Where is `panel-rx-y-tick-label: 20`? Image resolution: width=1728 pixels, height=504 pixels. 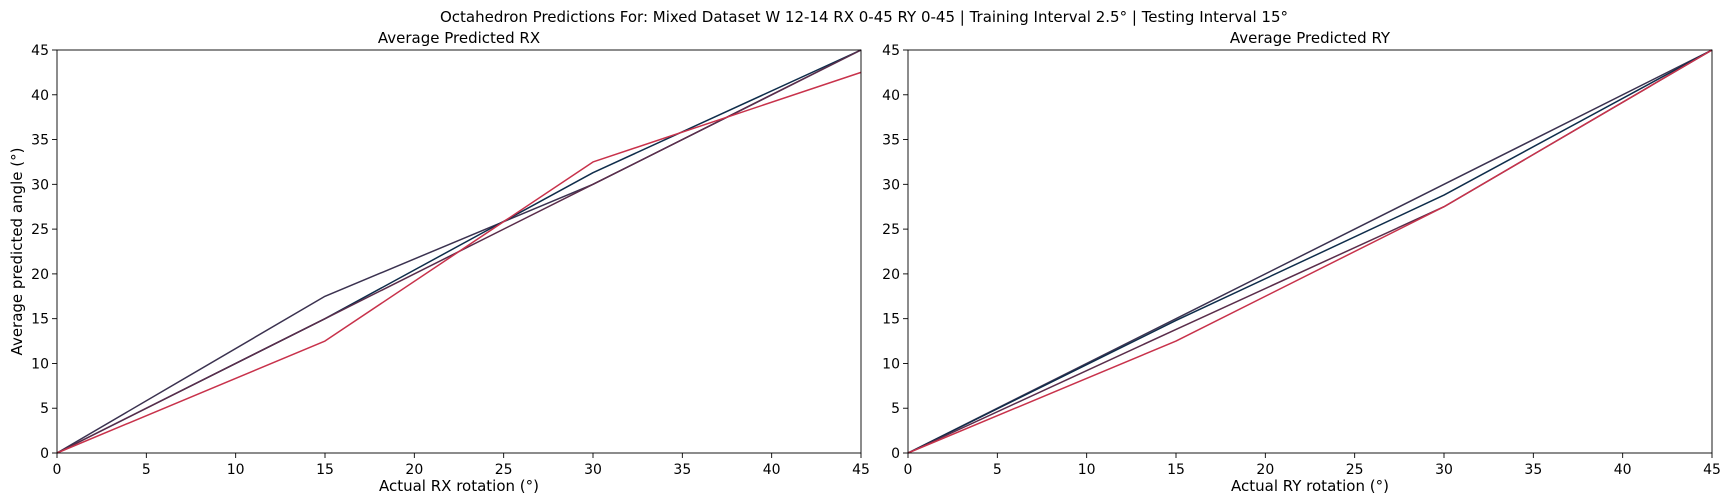 panel-rx-y-tick-label: 20 is located at coordinates (40, 275).